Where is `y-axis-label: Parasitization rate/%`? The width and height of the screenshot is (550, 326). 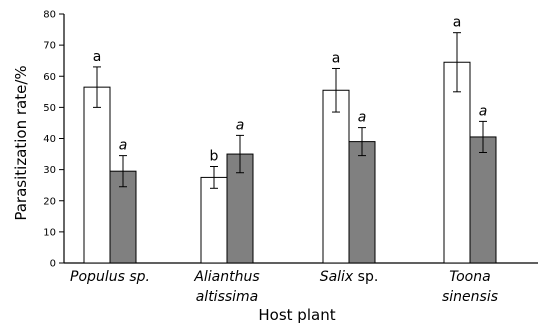 y-axis-label: Parasitization rate/% is located at coordinates (21, 142).